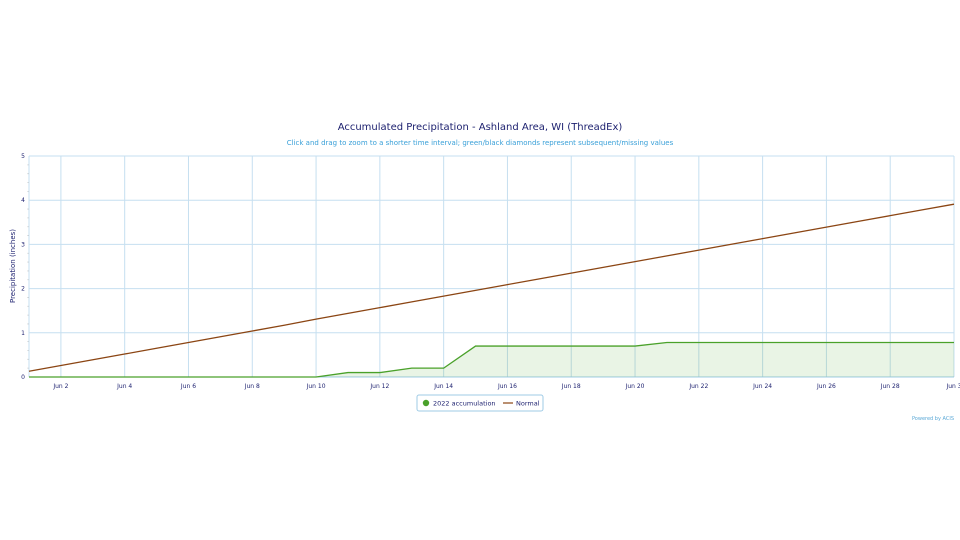 The width and height of the screenshot is (960, 540). What do you see at coordinates (698, 386) in the screenshot?
I see `x-tick-label: Jun 22` at bounding box center [698, 386].